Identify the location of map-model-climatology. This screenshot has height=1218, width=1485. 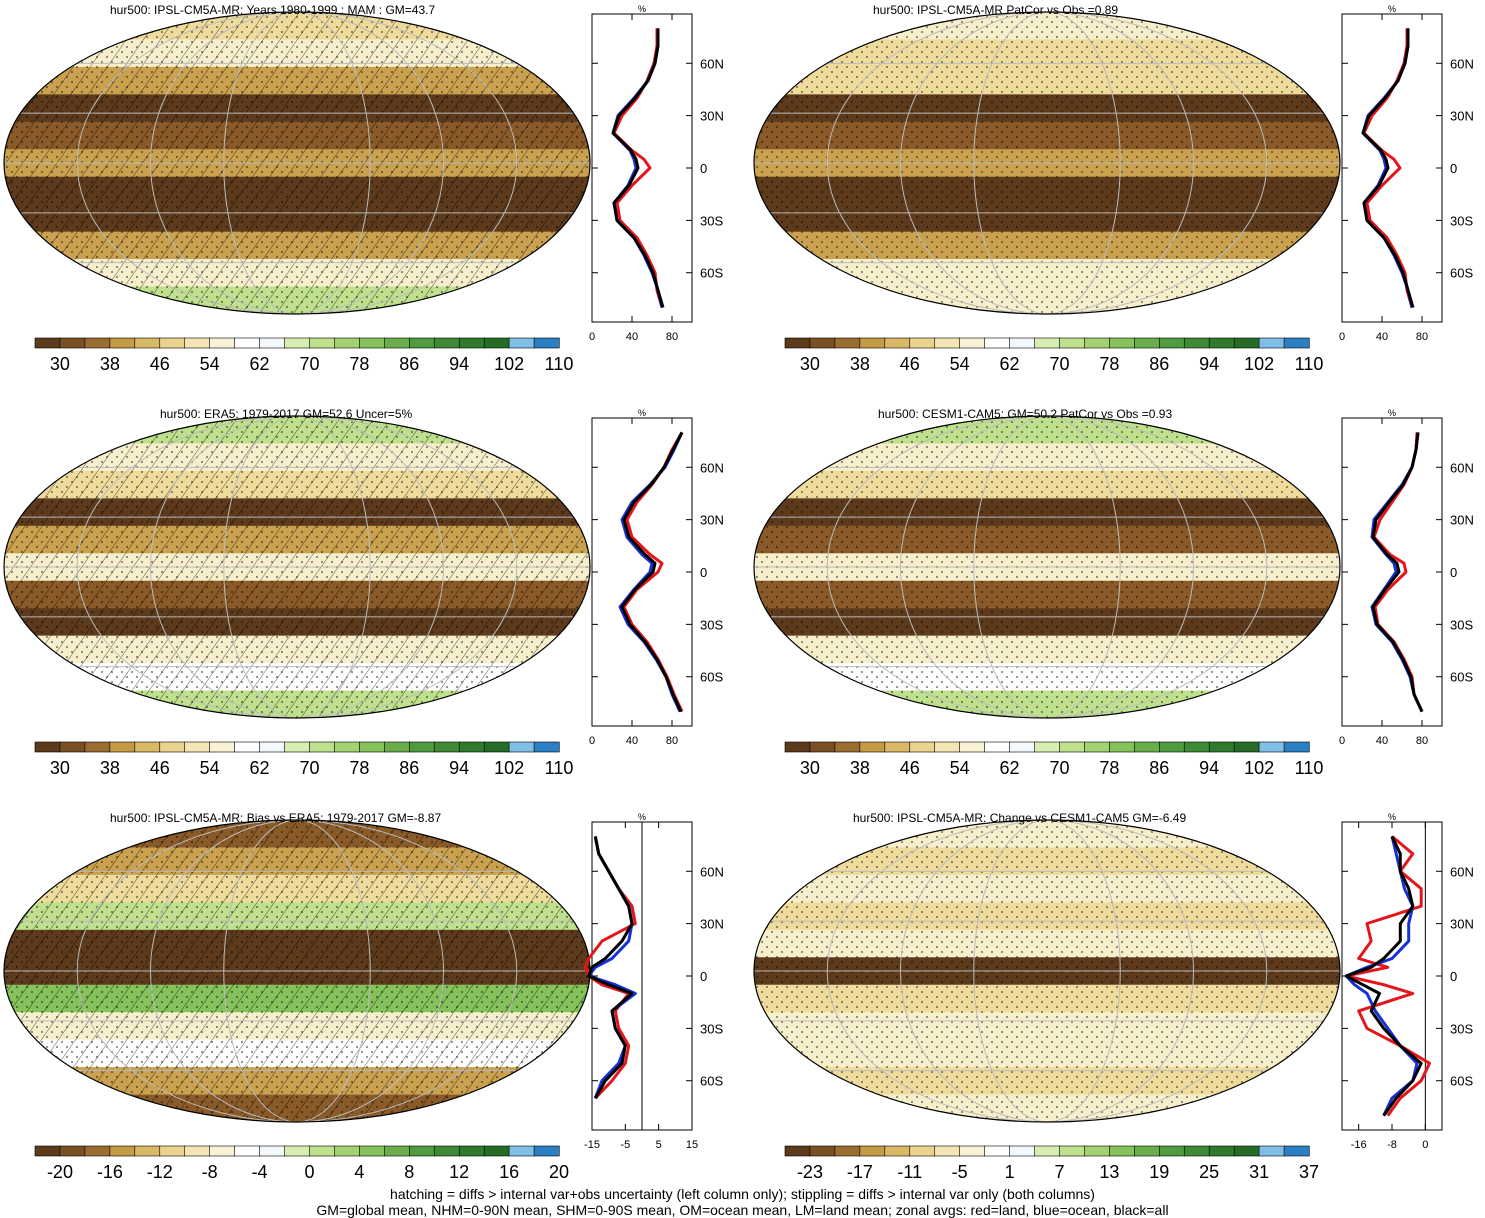
(297, 163).